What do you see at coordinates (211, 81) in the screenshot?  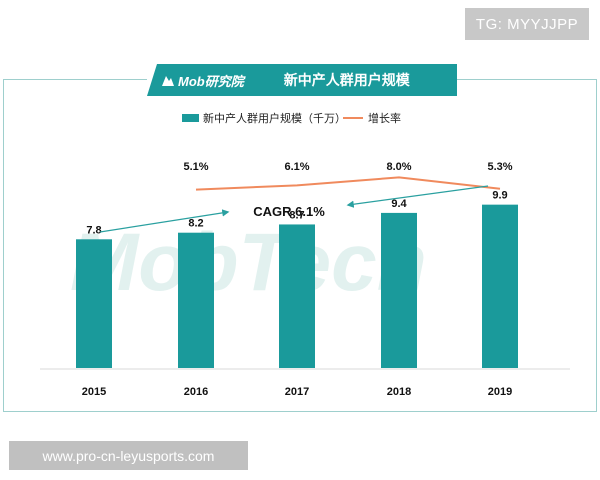 I see `brand-name: Mob研究院` at bounding box center [211, 81].